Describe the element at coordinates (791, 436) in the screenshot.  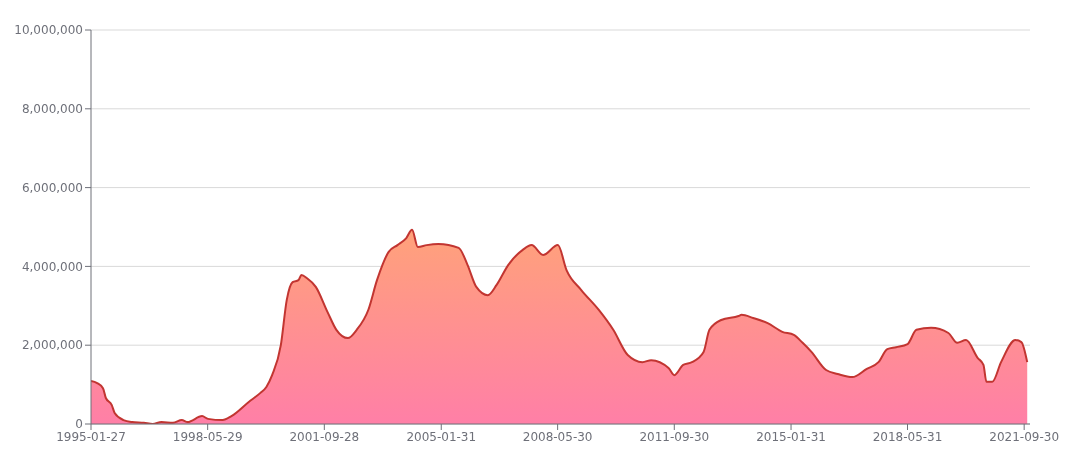
I see `x-tick-label: 2015-01-31` at that location.